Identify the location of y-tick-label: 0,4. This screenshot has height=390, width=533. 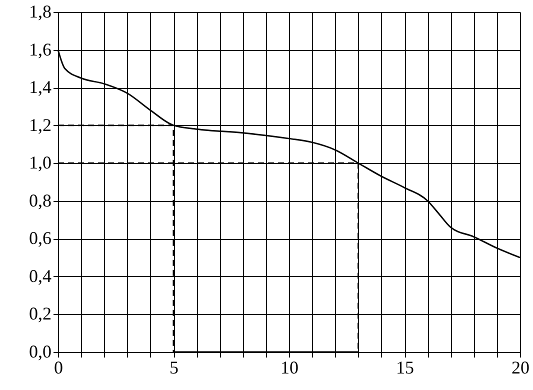
(40, 276).